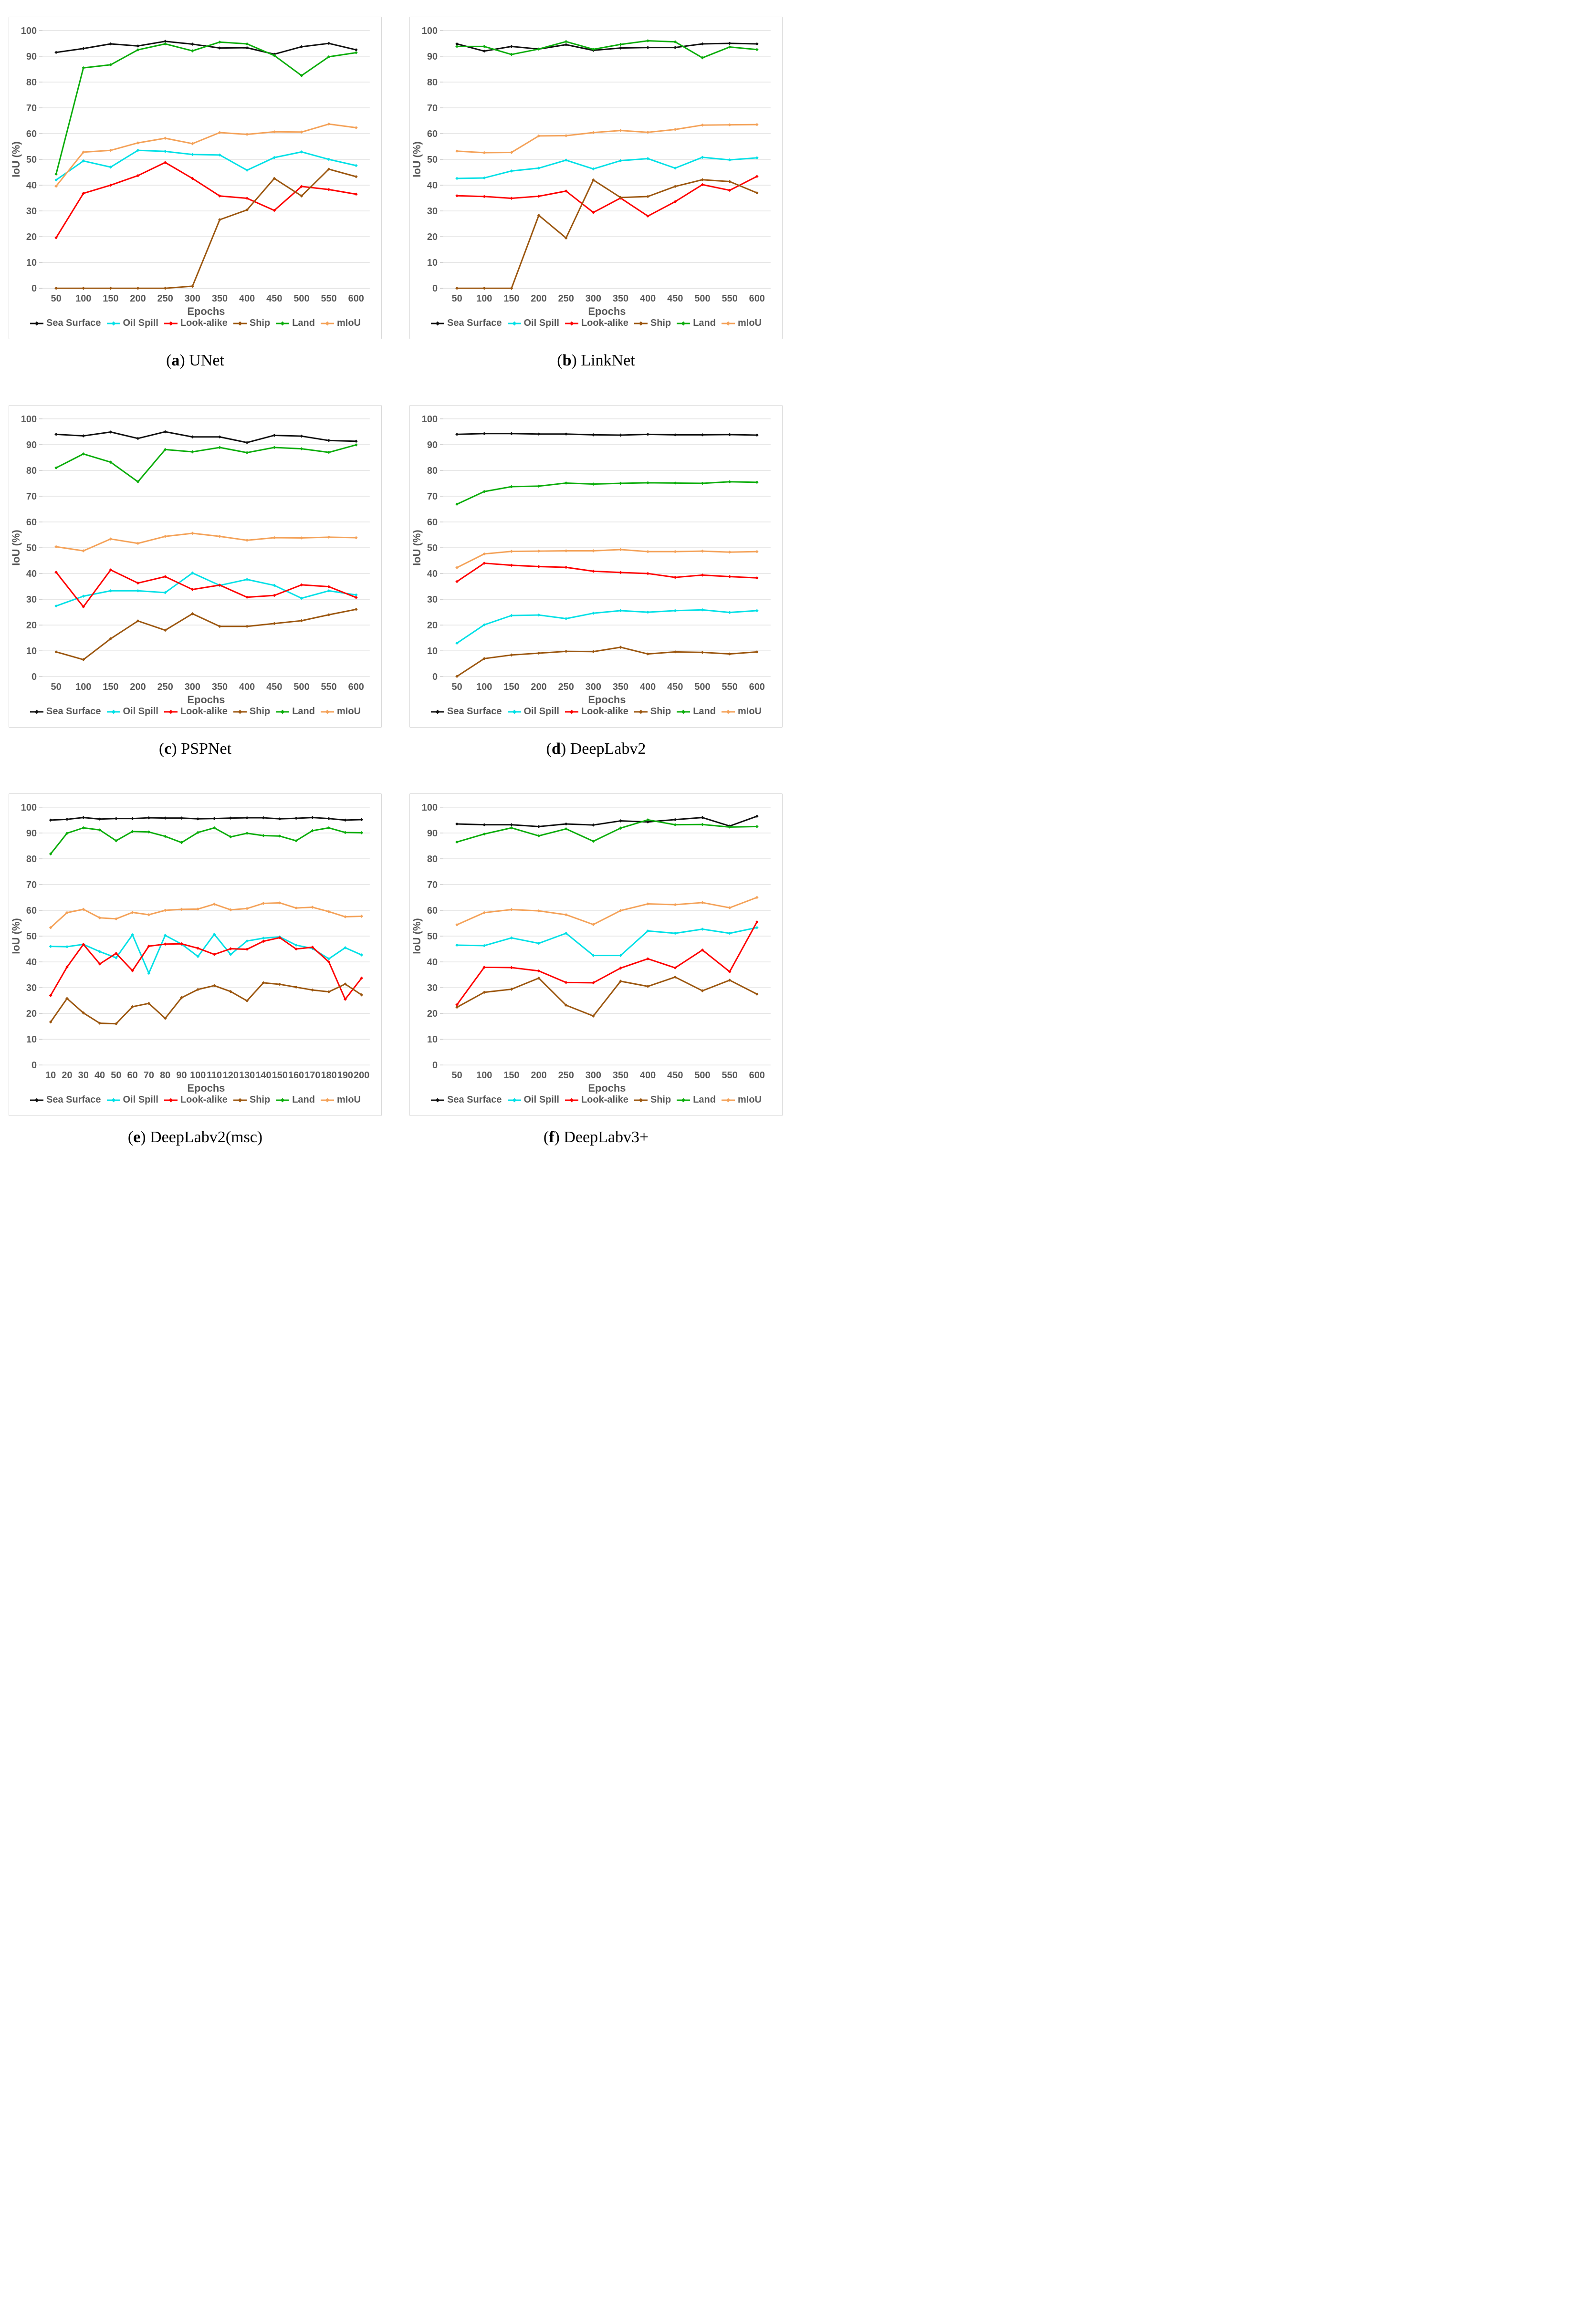 This screenshot has width=1580, height=2324. What do you see at coordinates (742, 711) in the screenshot?
I see `legend-item-miou: mIoU` at bounding box center [742, 711].